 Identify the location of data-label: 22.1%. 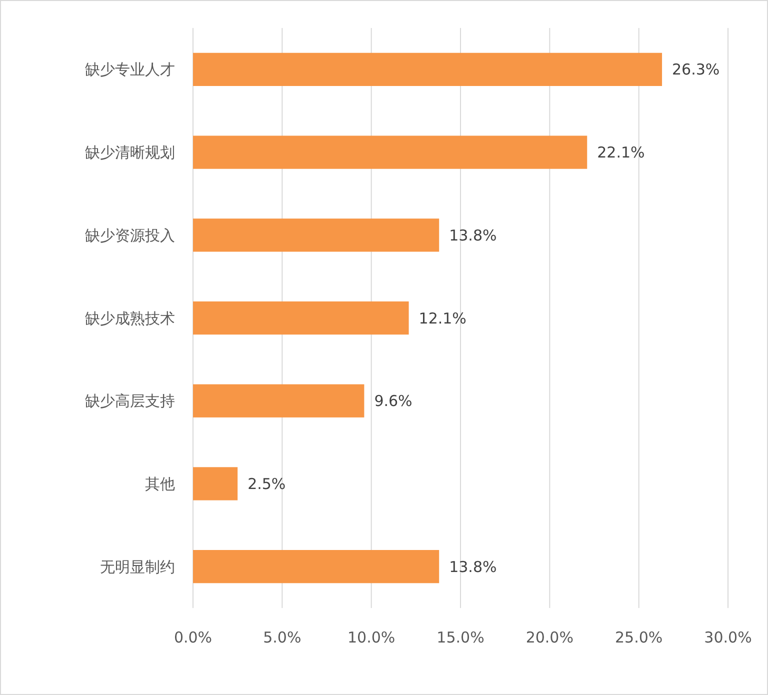
(621, 153).